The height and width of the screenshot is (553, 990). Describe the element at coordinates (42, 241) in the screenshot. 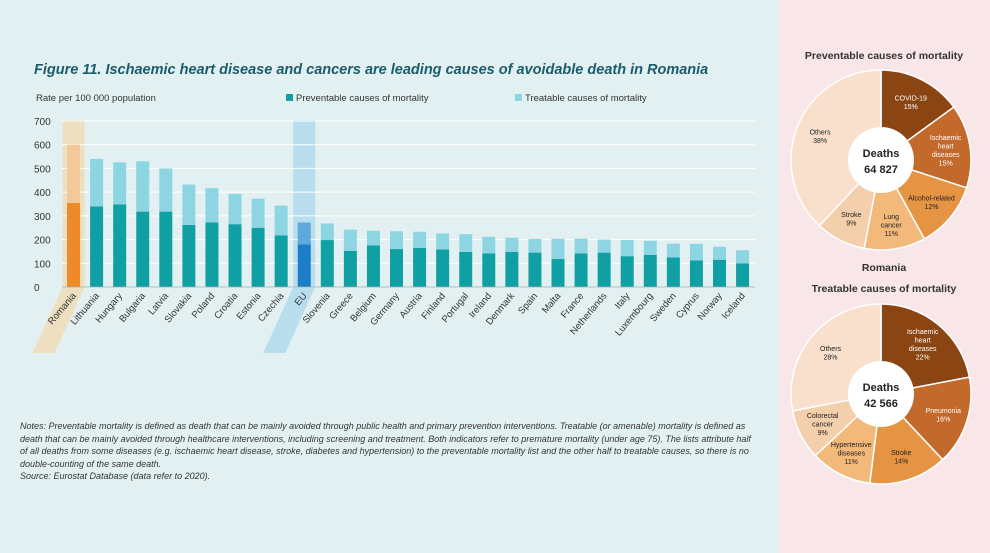

I see `y-tick-label: 200` at that location.